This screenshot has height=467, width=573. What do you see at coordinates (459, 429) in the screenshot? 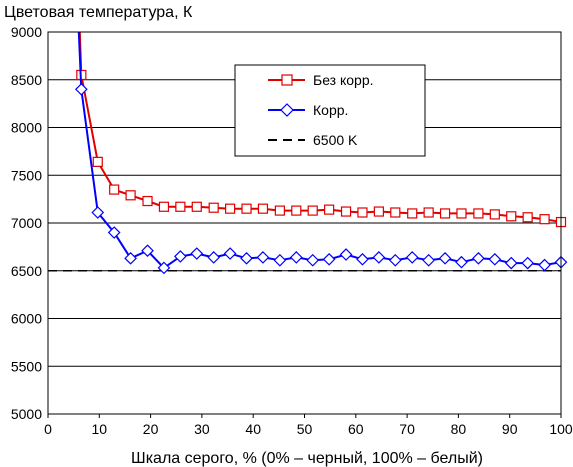
I see `x-tick-label: 80` at bounding box center [459, 429].